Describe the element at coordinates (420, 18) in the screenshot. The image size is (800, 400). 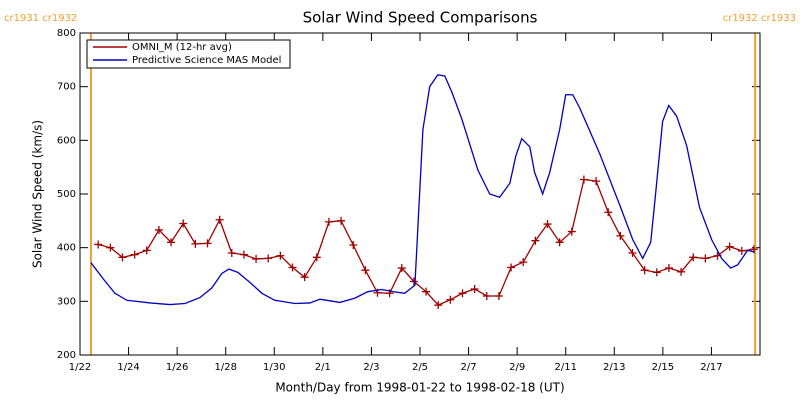
I see `chart-title: Solar Wind Speed Comparisons` at that location.